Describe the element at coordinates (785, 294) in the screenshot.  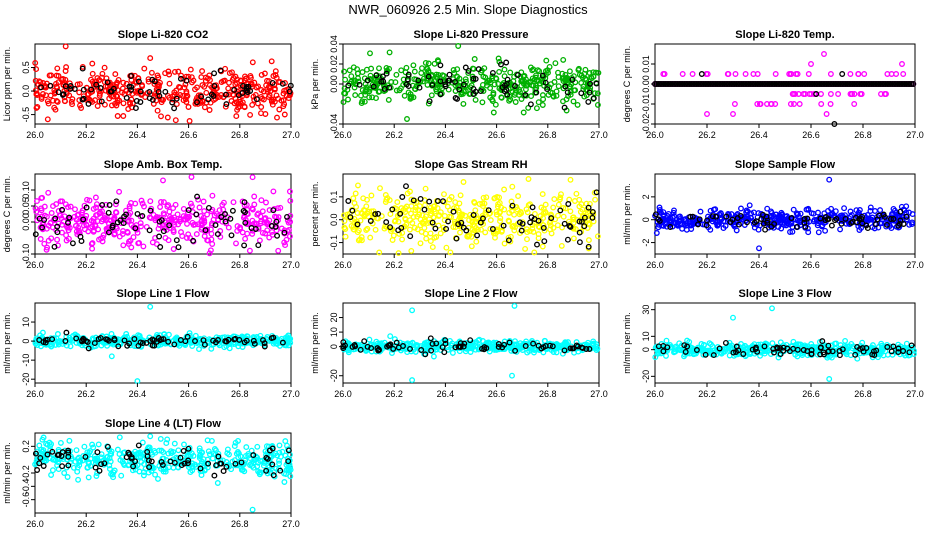
I see `chart-title: Slope Line 3 Flow` at that location.